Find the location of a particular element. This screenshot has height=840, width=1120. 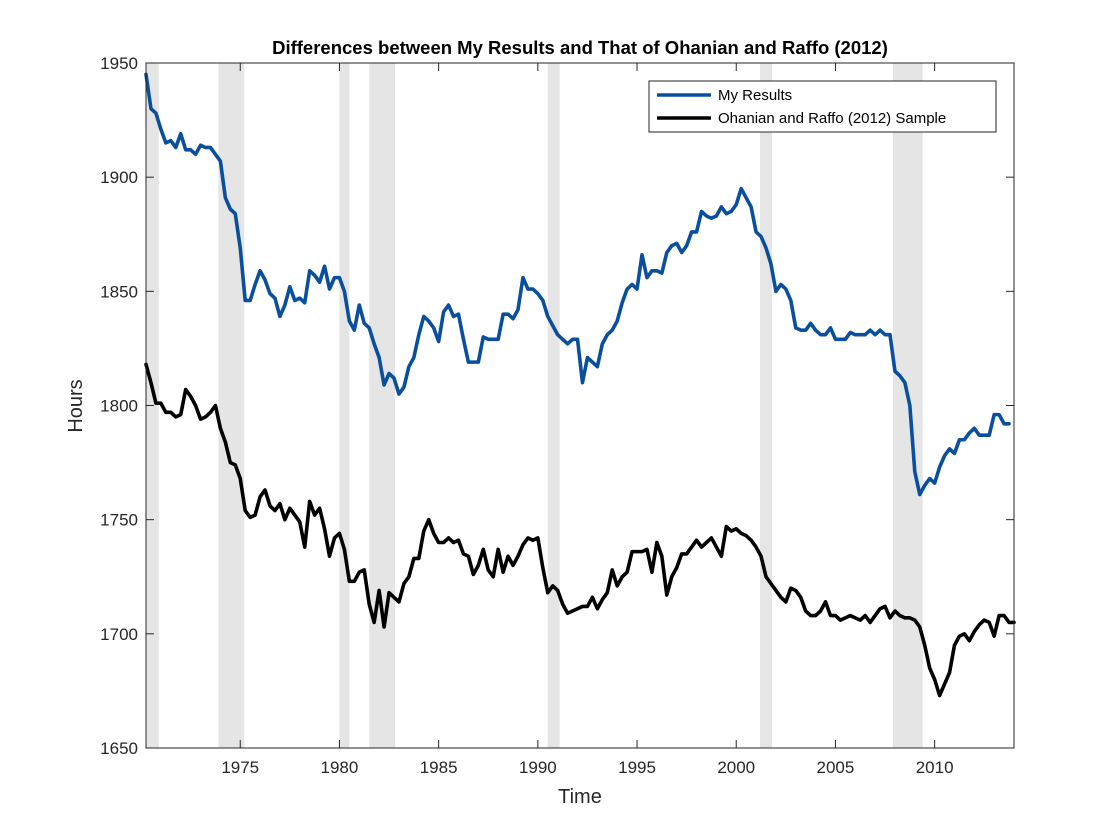

y-tick-label: 1750 is located at coordinates (119, 520).